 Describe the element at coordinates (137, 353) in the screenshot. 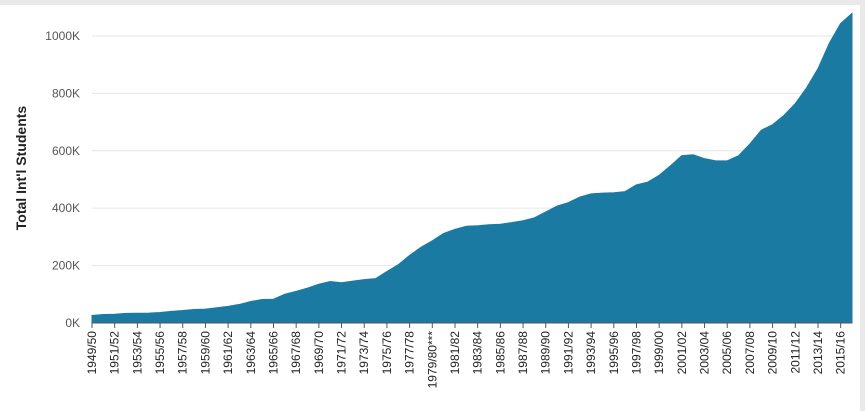

I see `x-tick-label: 1953/54` at that location.